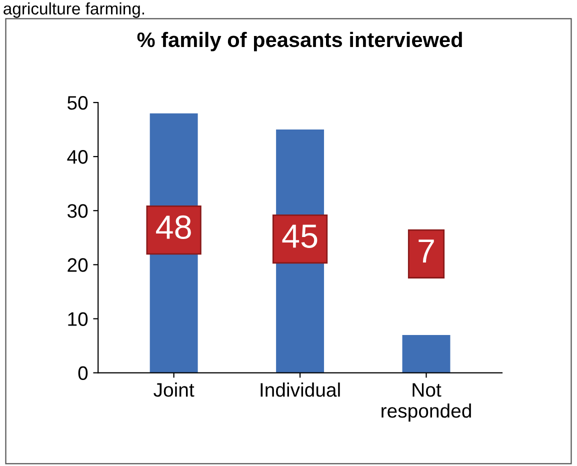 The image size is (577, 466). What do you see at coordinates (299, 42) in the screenshot?
I see `chart-title: % family of peasants interviewed` at bounding box center [299, 42].